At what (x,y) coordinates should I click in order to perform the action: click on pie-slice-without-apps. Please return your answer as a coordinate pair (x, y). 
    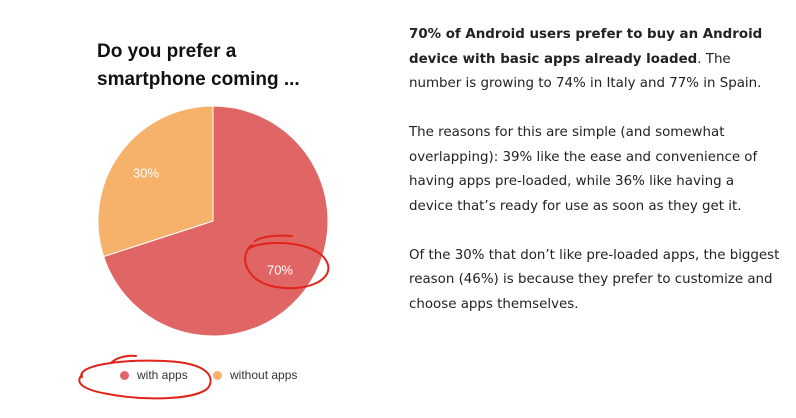
    Looking at the image, I should click on (155, 181).